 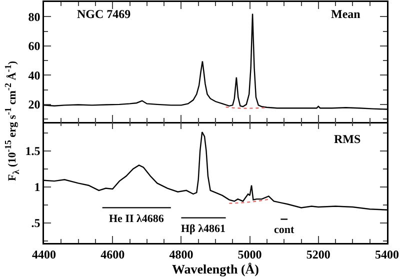 What do you see at coordinates (216, 269) in the screenshot?
I see `x-axis-title: Wavelength (Å)` at bounding box center [216, 269].